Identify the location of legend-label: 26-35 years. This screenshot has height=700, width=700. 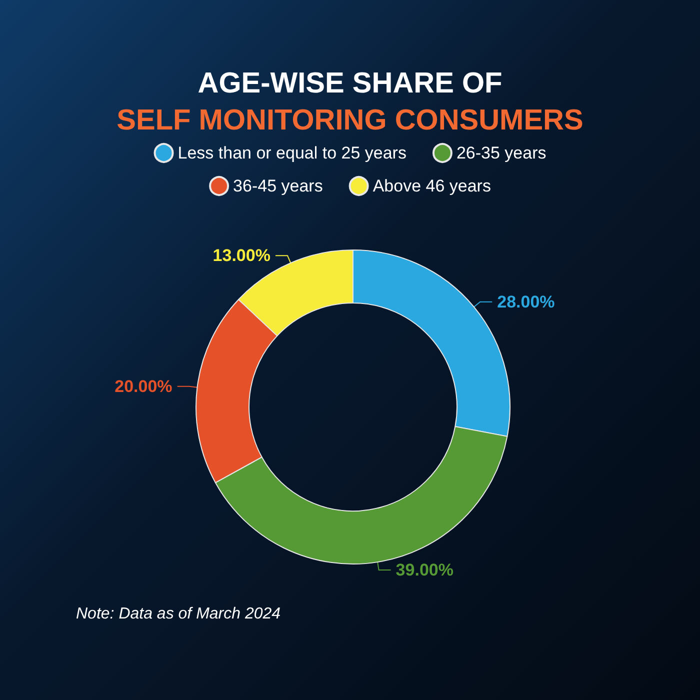
(501, 153).